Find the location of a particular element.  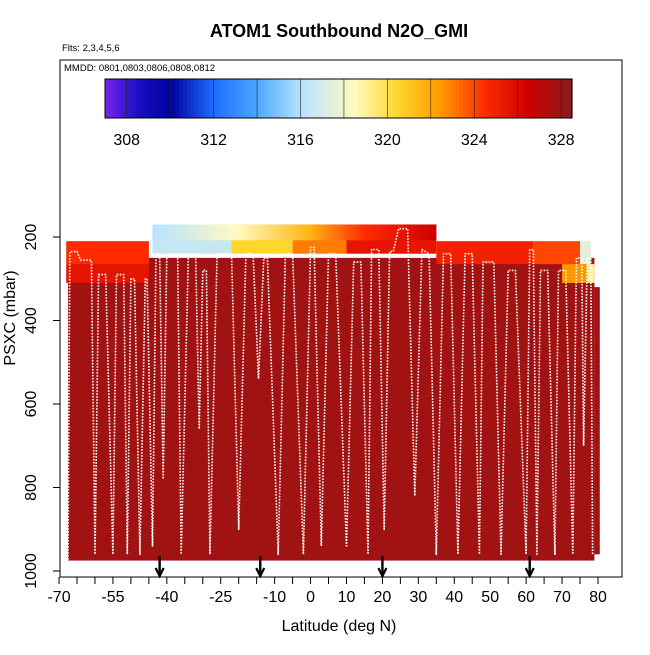

x-tick-label: 30 is located at coordinates (418, 597).